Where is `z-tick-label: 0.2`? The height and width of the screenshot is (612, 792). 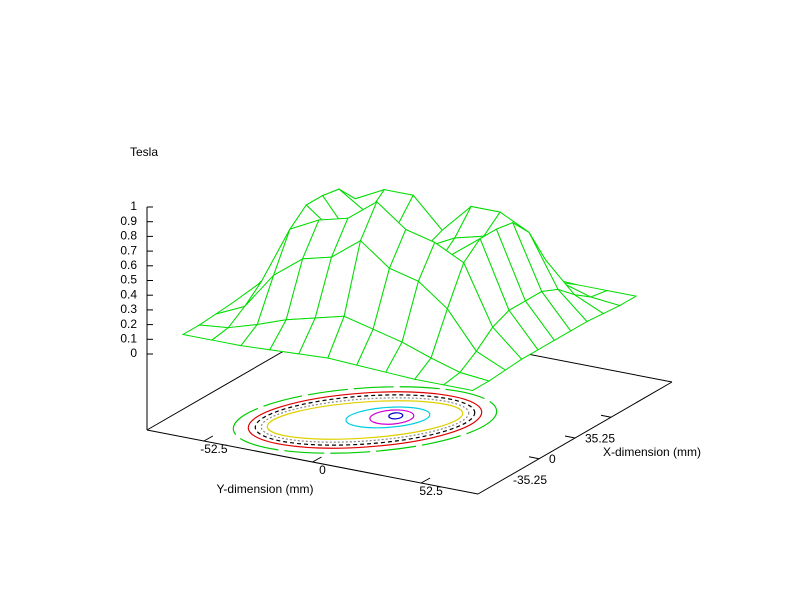
z-tick-label: 0.2 is located at coordinates (128, 324).